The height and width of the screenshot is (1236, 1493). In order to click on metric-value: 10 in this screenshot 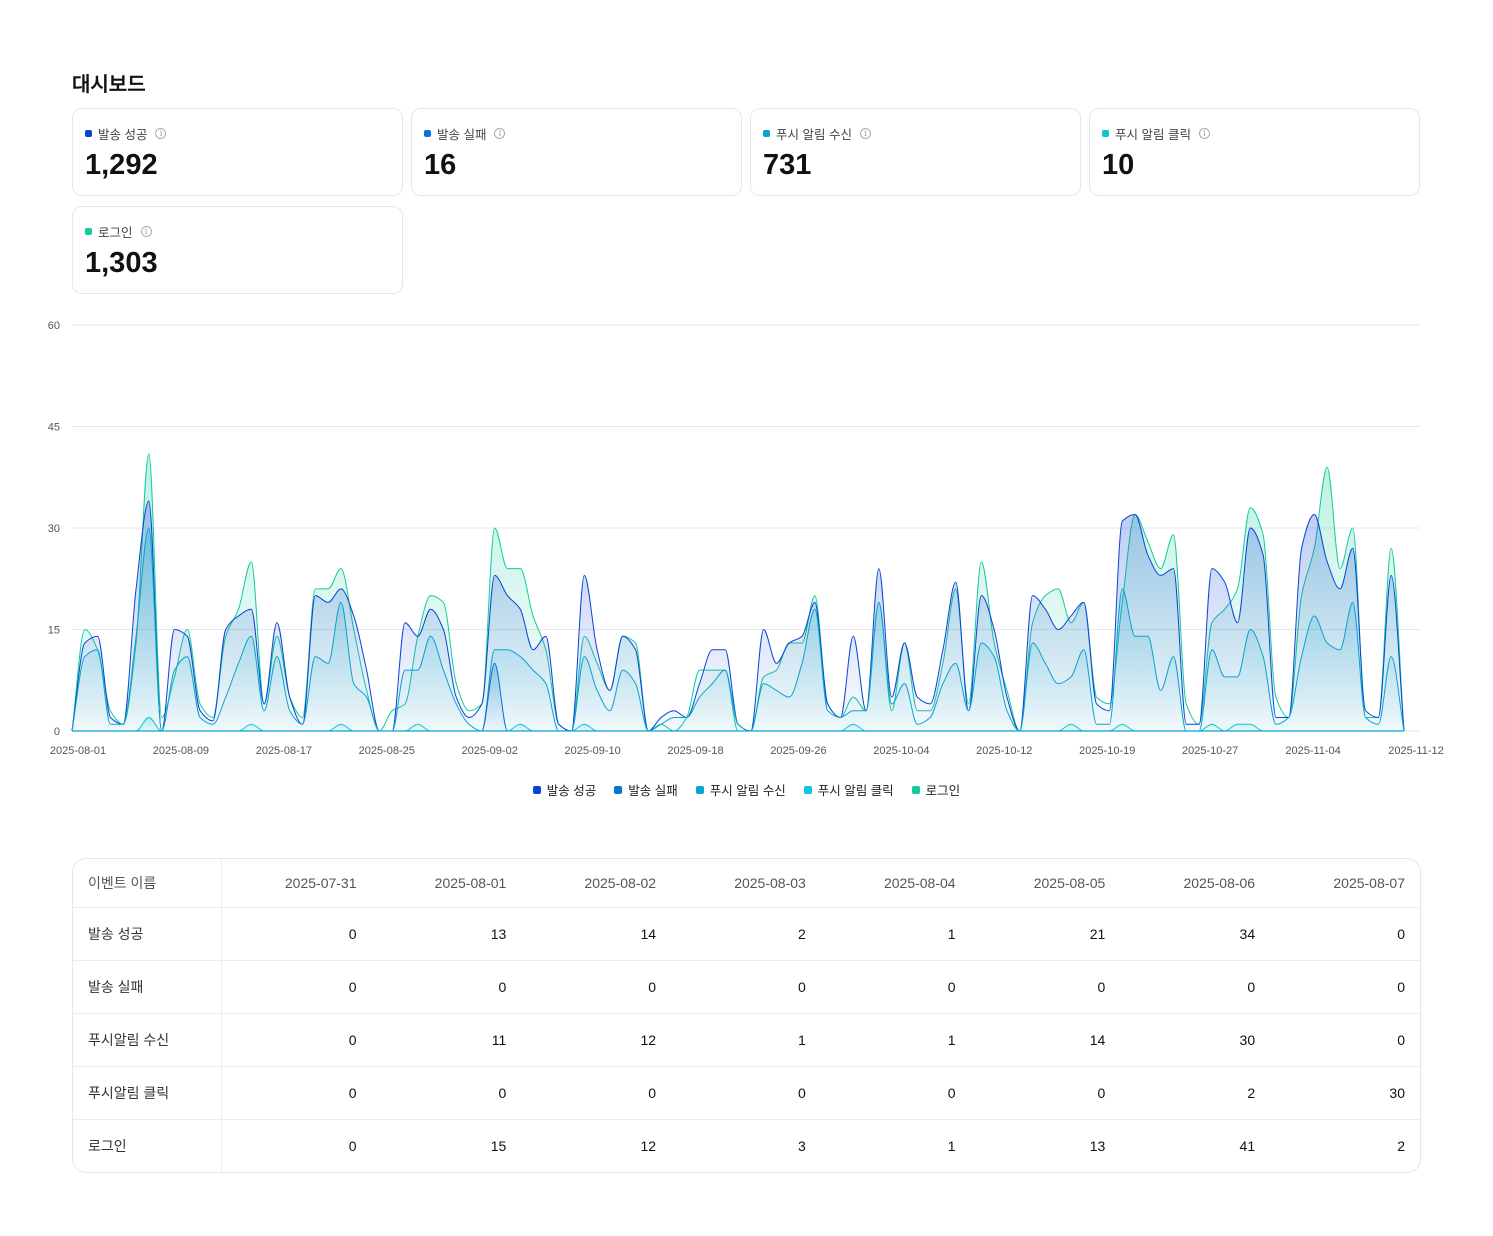, I will do `click(1118, 165)`.